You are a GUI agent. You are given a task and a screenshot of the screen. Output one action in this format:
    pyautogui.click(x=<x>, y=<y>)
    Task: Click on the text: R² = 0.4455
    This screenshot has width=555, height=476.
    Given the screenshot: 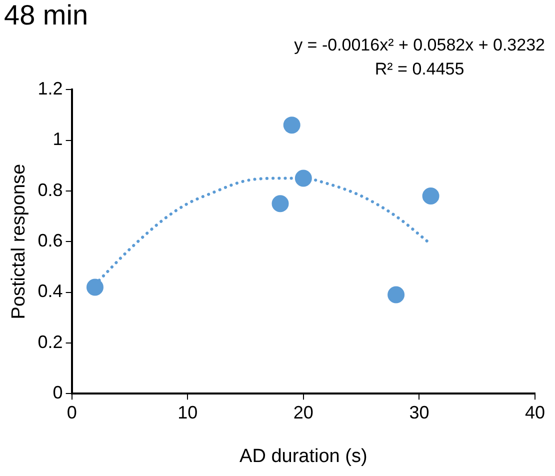 What is the action you would take?
    pyautogui.click(x=419, y=68)
    